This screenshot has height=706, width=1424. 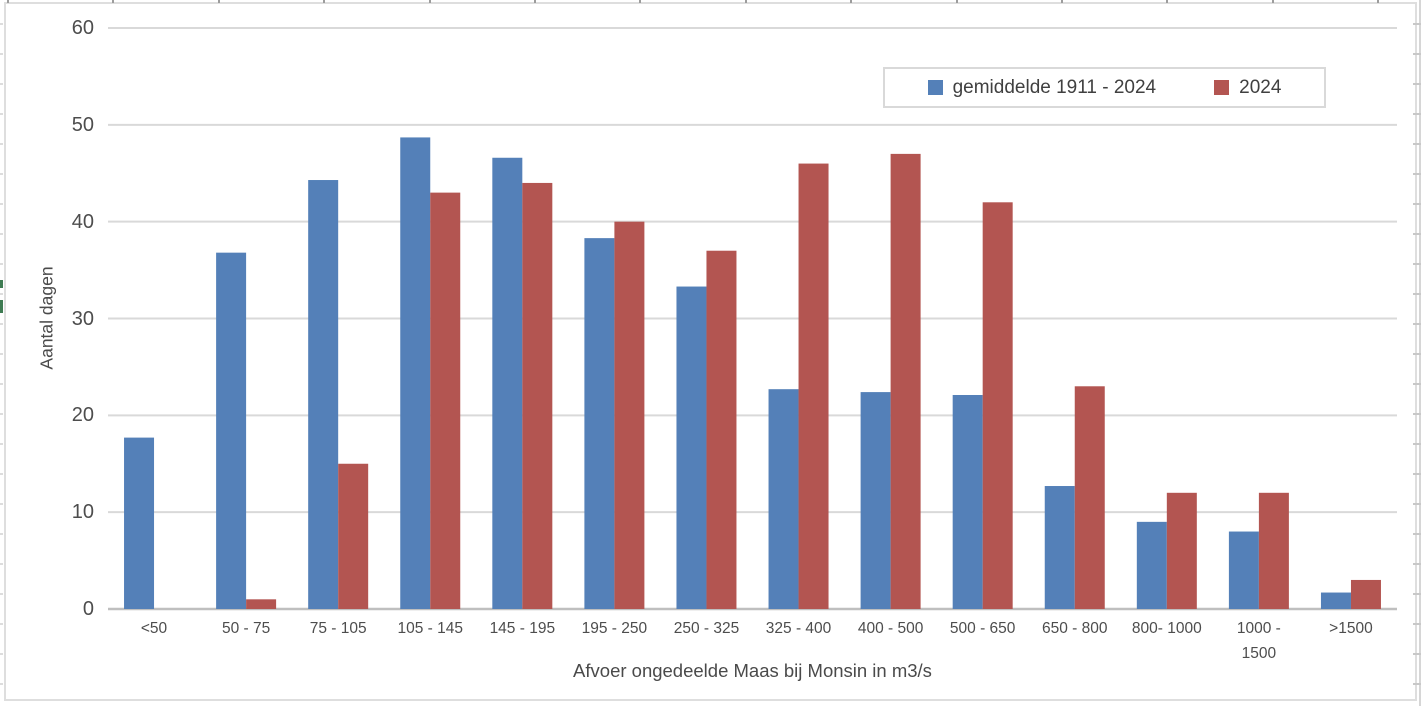 What do you see at coordinates (783, 499) in the screenshot?
I see `bar-gemiddelde-325 - 400` at bounding box center [783, 499].